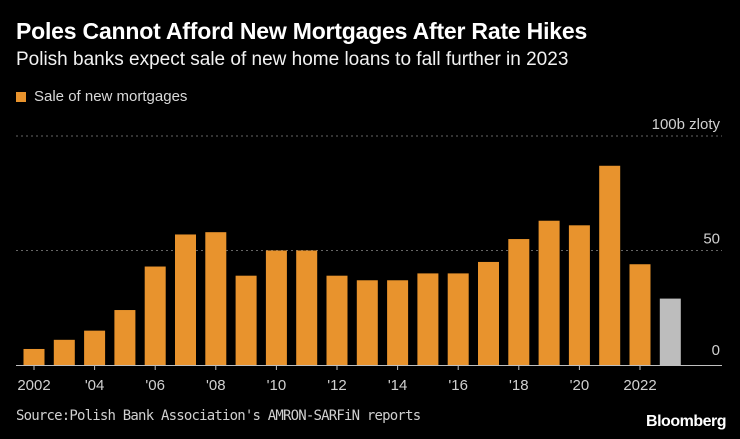  I want to click on bloomberg-logo: Bloomberg, so click(686, 421).